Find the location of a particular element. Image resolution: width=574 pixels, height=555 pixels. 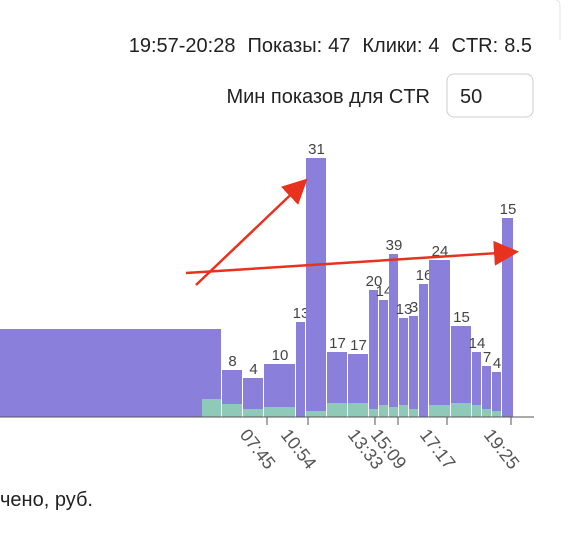

header-stats: 19:57-20:28 Показы: 47 Клики: 4 CTR: 8.5 is located at coordinates (330, 46).